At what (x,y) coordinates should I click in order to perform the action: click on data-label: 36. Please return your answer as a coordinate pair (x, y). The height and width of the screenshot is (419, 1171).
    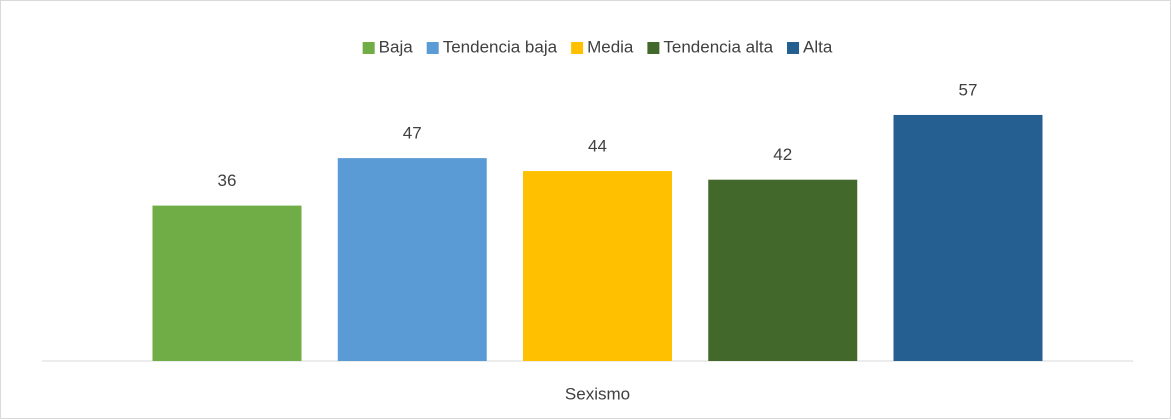
    Looking at the image, I should click on (227, 180).